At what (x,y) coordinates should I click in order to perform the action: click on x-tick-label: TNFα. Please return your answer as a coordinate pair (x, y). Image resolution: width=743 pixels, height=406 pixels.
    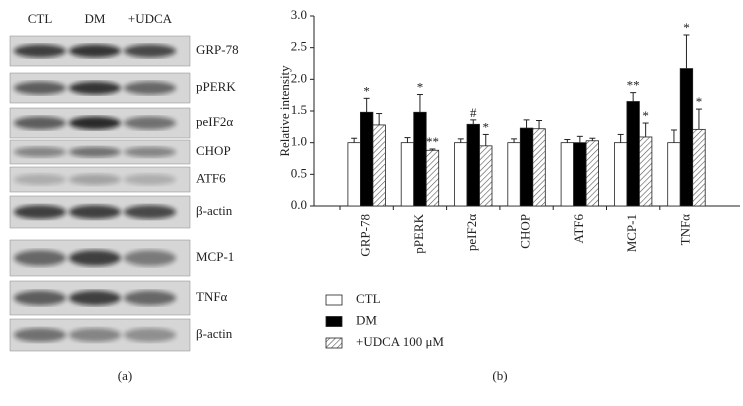
    Looking at the image, I should click on (684, 230).